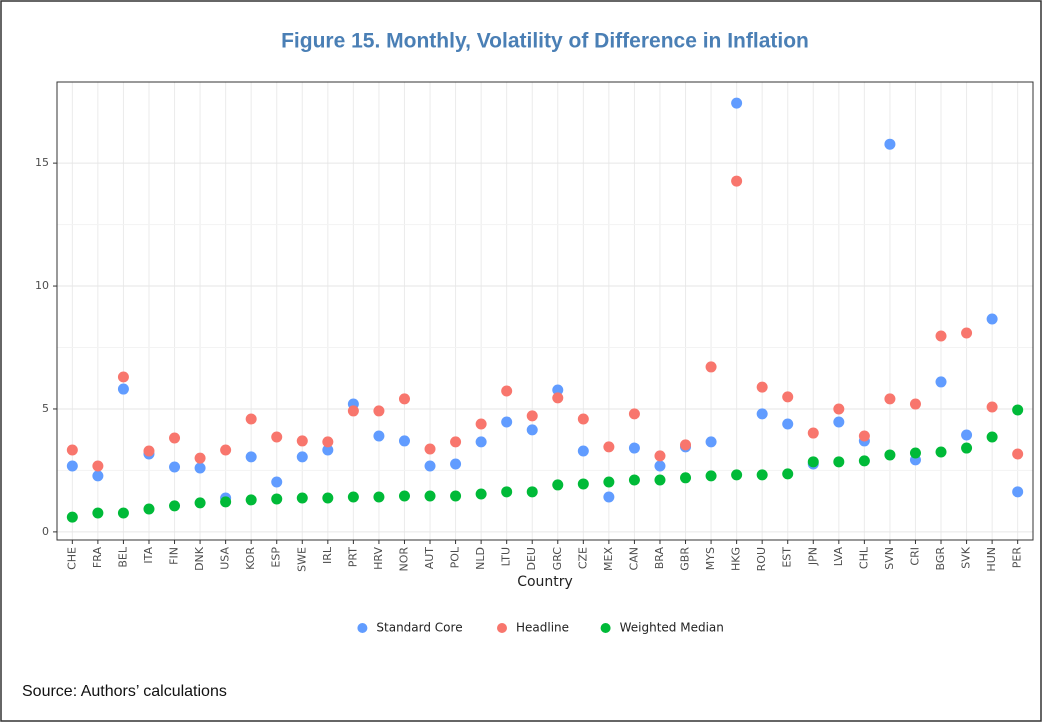  What do you see at coordinates (685, 559) in the screenshot?
I see `x-tick-label: GBR` at bounding box center [685, 559].